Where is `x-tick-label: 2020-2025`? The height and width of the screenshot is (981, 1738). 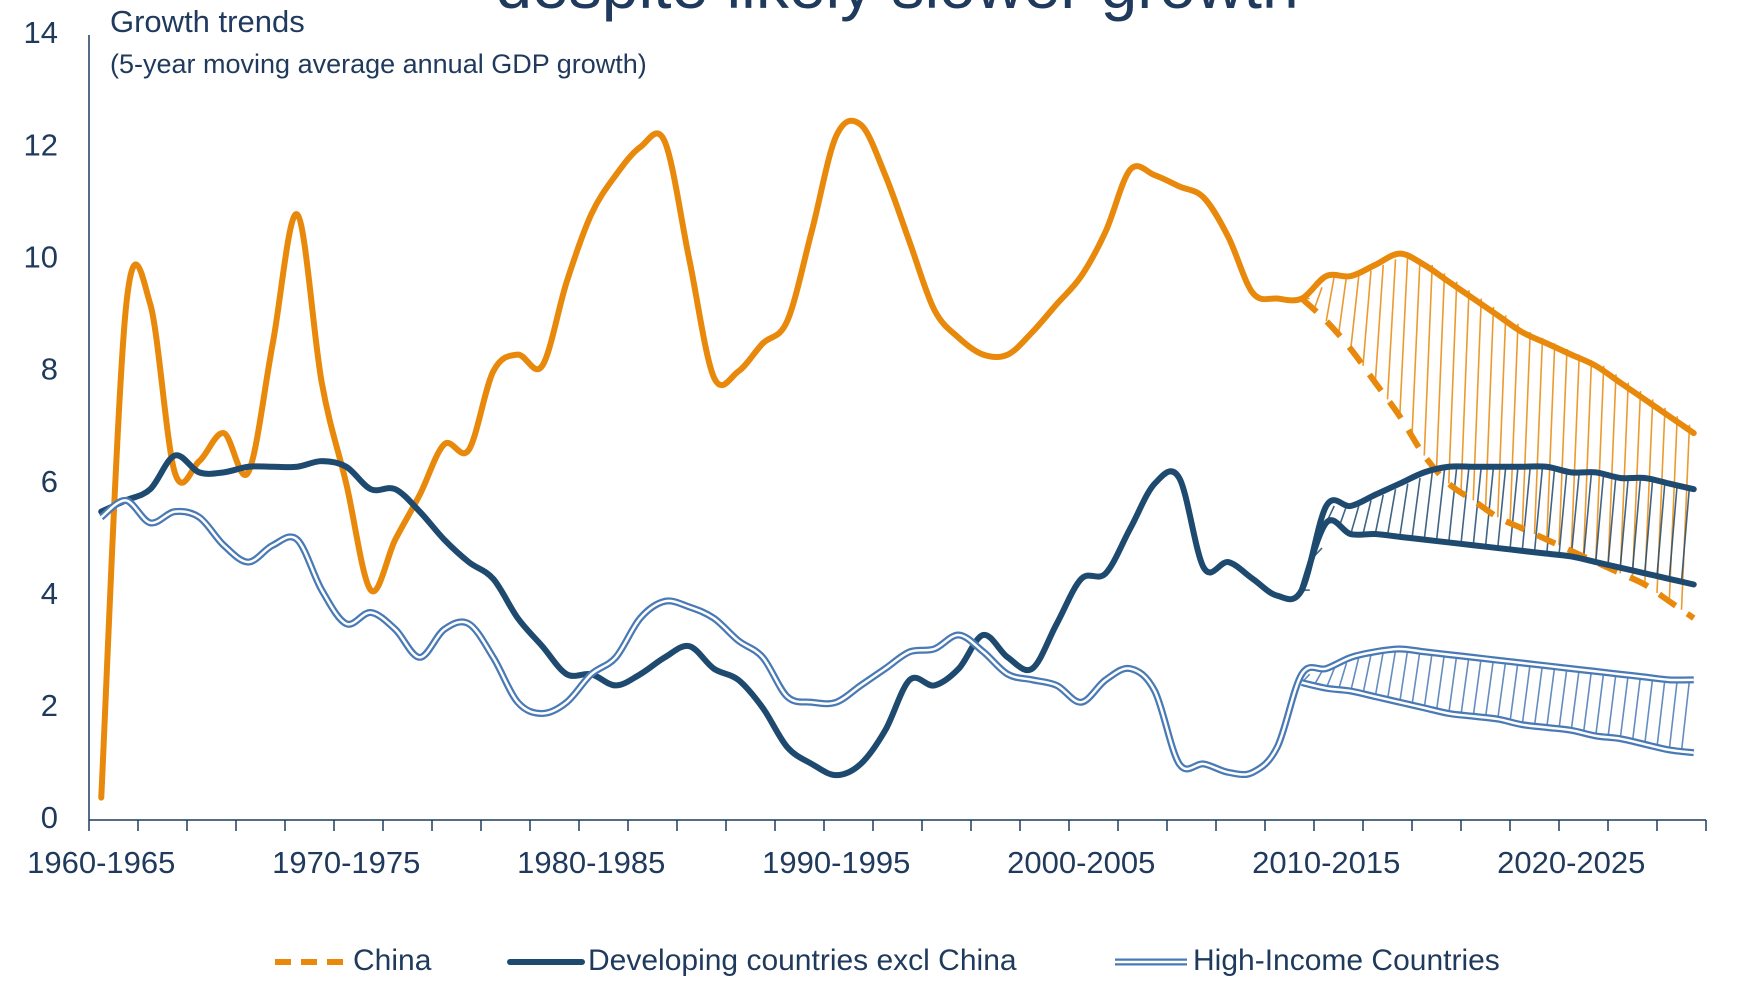 x-tick-label: 2020-2025 is located at coordinates (1571, 862).